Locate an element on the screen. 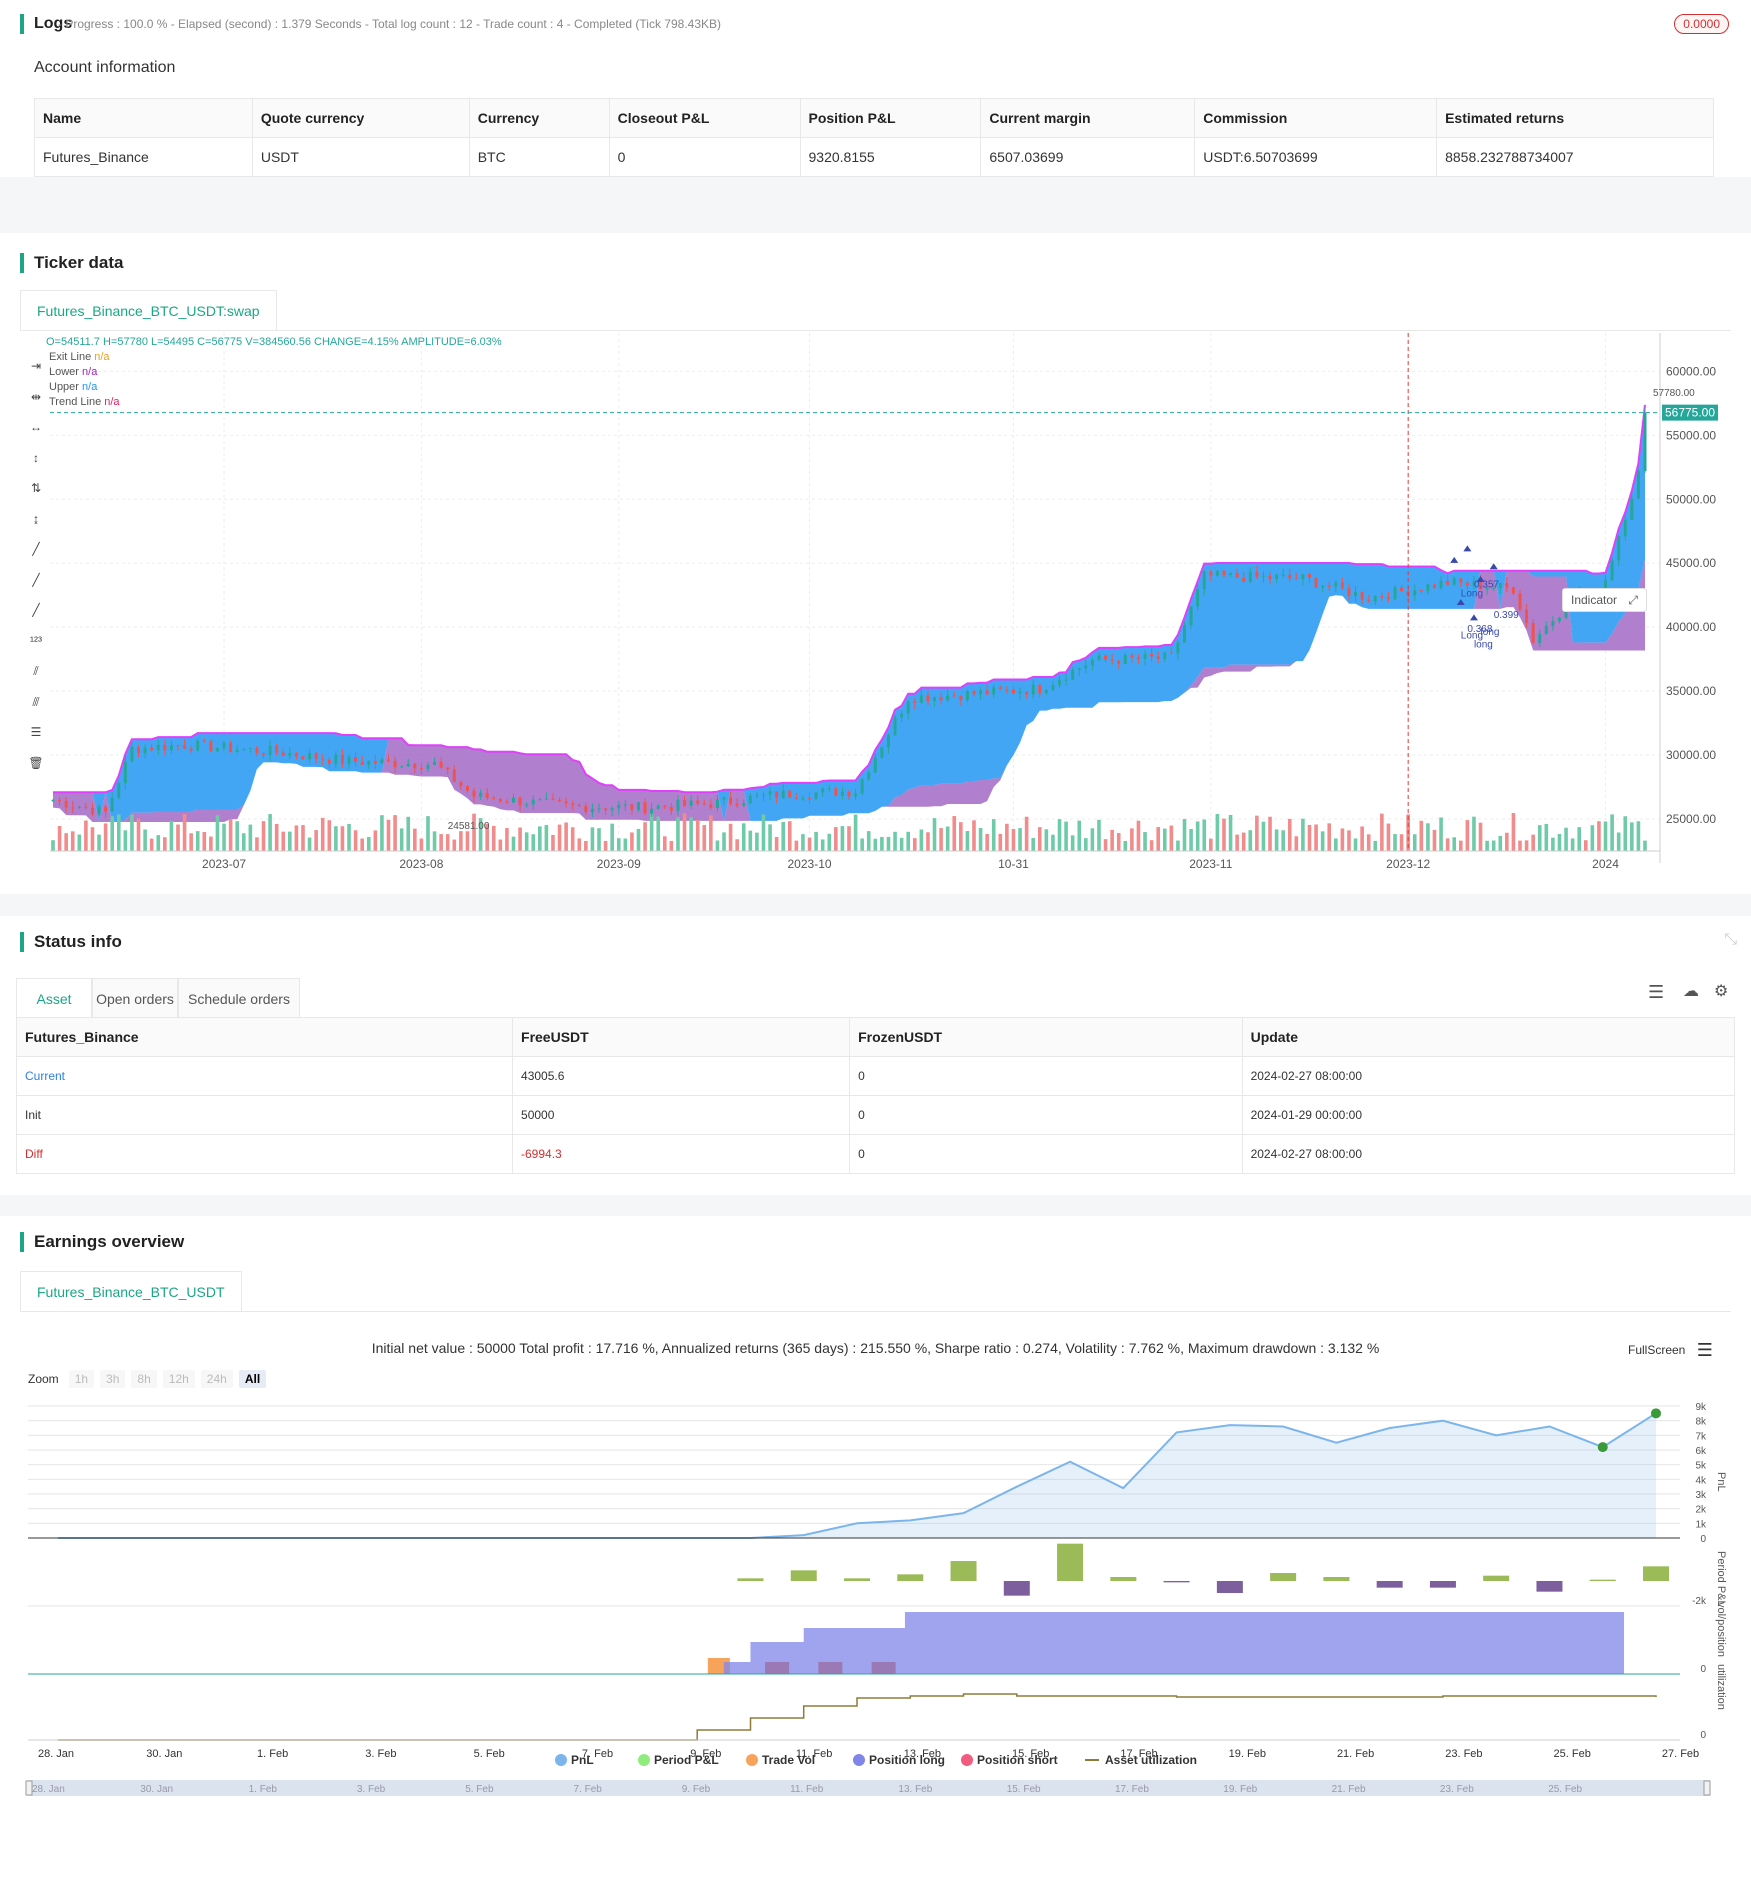 This screenshot has width=1751, height=1892. horizontal-ray-icon: ⇹ is located at coordinates (36, 396).